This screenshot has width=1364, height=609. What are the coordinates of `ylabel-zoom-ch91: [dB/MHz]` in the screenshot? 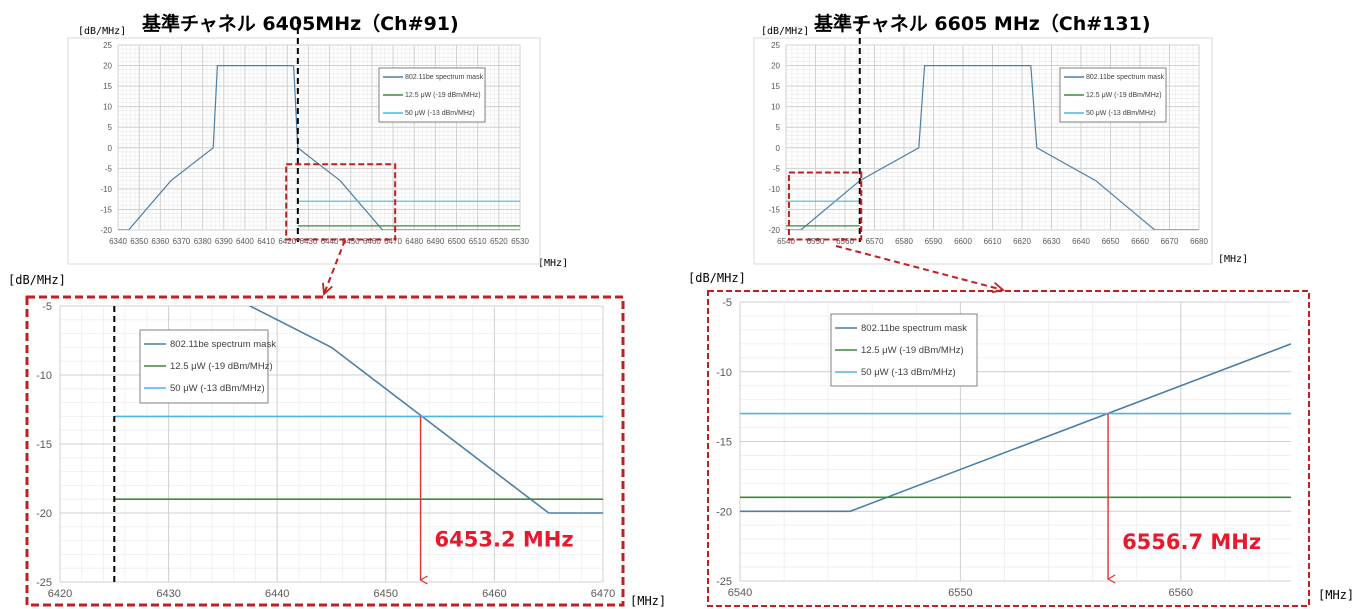 It's located at (37, 280).